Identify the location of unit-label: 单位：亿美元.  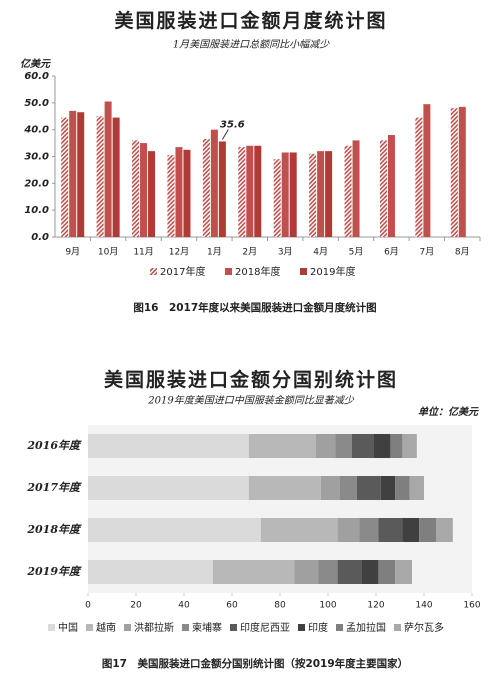
(448, 412).